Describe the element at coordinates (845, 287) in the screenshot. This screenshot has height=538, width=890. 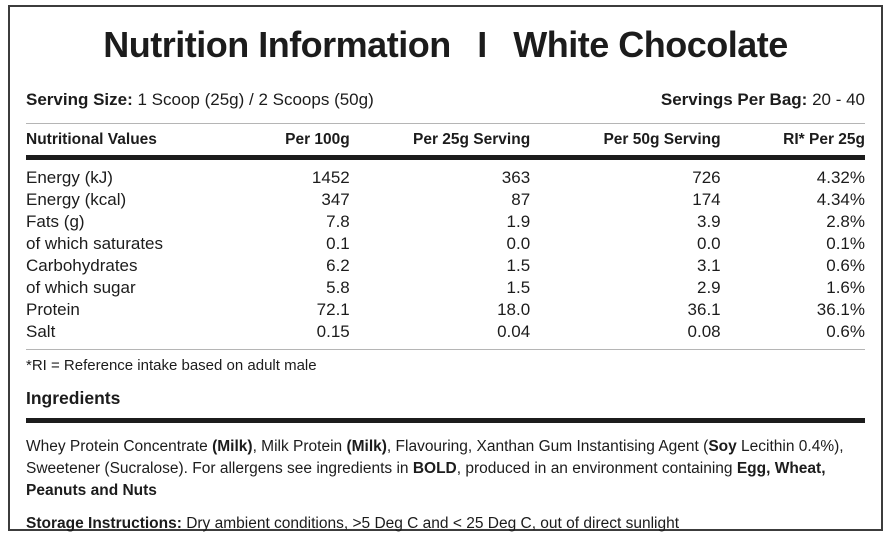
I see `table-cell: 1.6%` at that location.